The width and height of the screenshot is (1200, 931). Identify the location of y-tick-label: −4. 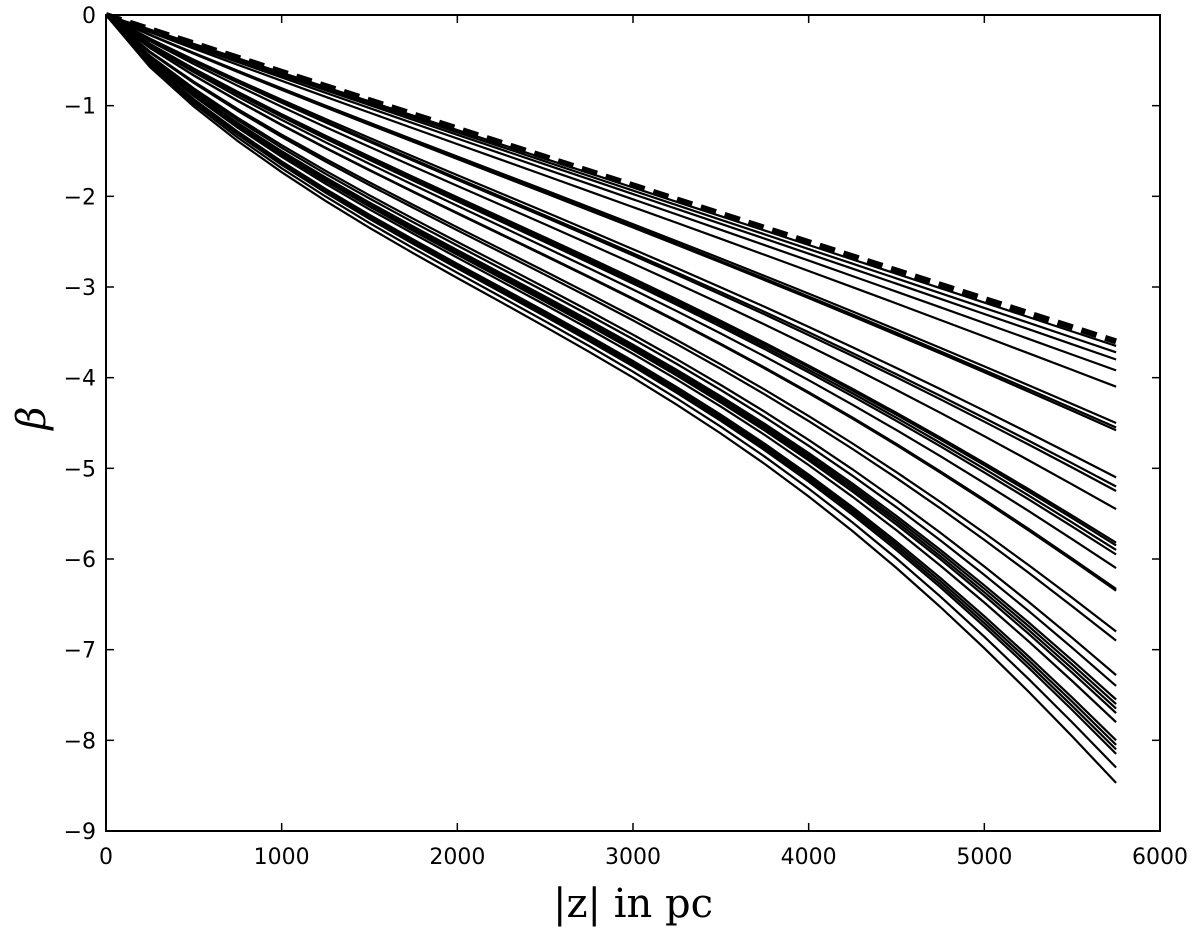
(80, 379).